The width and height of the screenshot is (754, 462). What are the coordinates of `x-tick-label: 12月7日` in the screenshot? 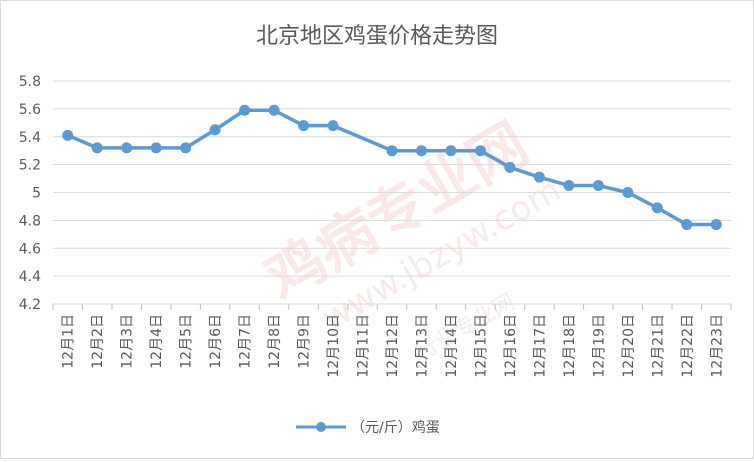 It's located at (246, 341).